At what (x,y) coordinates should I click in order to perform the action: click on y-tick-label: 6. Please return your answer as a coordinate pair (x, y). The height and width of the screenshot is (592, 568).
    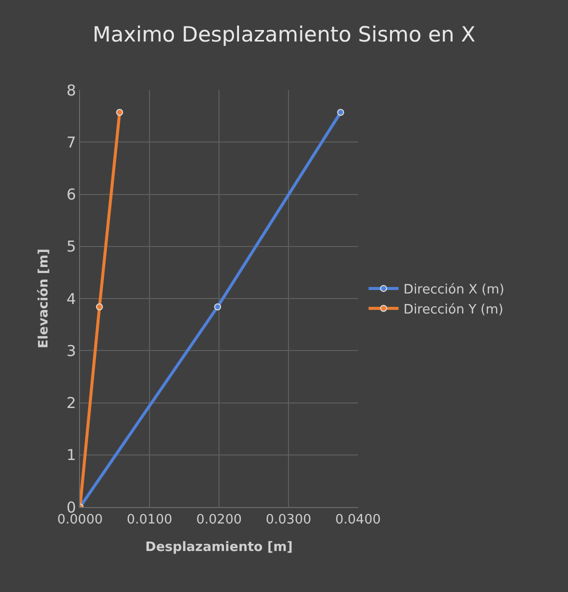
    Looking at the image, I should click on (71, 195).